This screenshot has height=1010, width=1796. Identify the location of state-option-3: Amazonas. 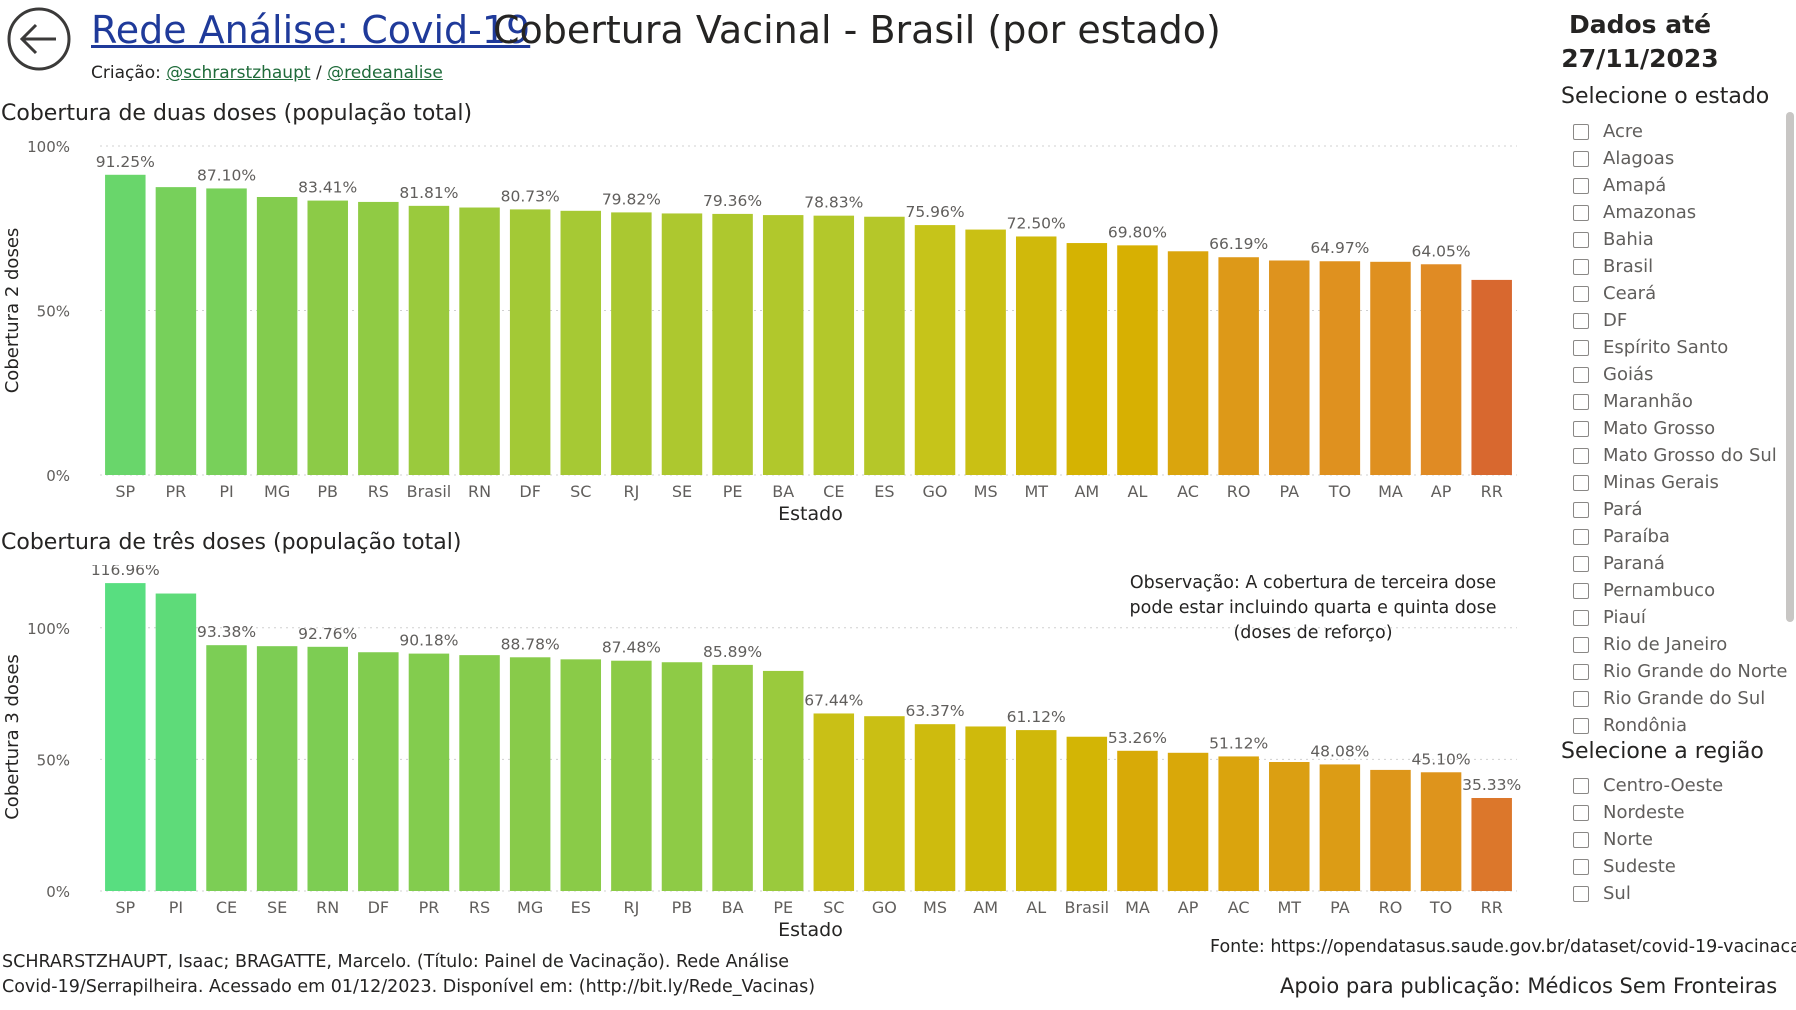
(1680, 212).